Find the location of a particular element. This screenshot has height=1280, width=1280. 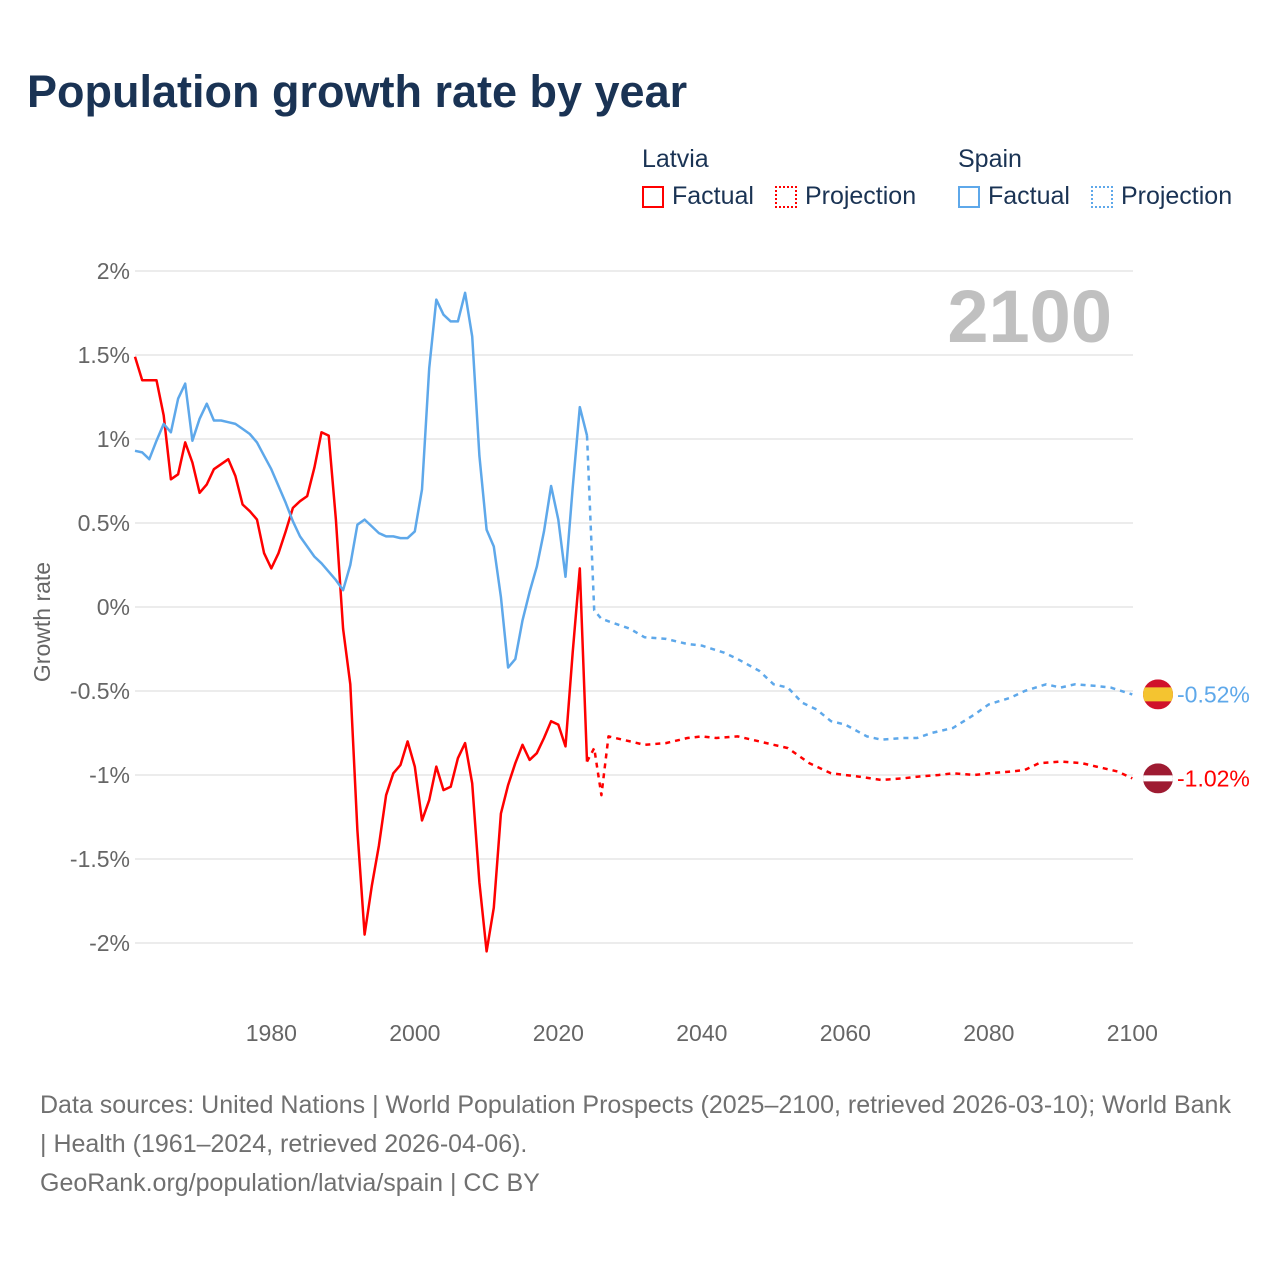

x-tick-label: 2100 is located at coordinates (1132, 1033).